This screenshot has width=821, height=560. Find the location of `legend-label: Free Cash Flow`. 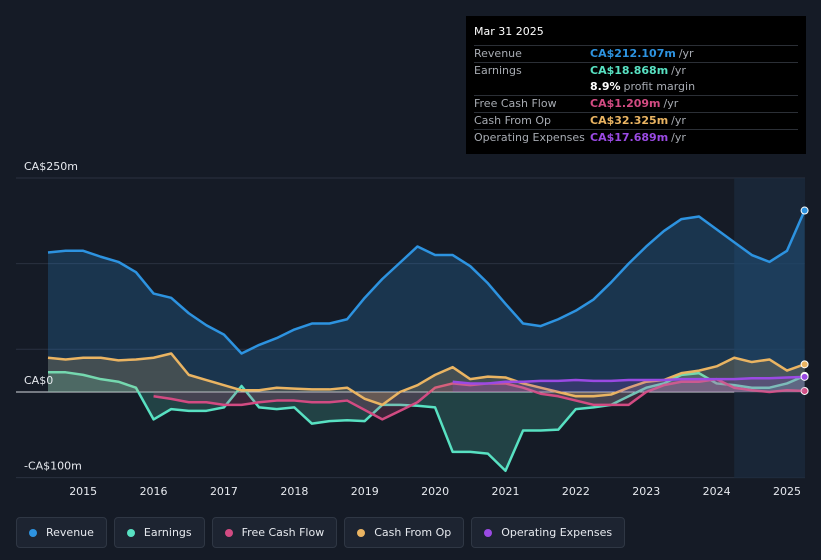

legend-label: Free Cash Flow is located at coordinates (283, 532).